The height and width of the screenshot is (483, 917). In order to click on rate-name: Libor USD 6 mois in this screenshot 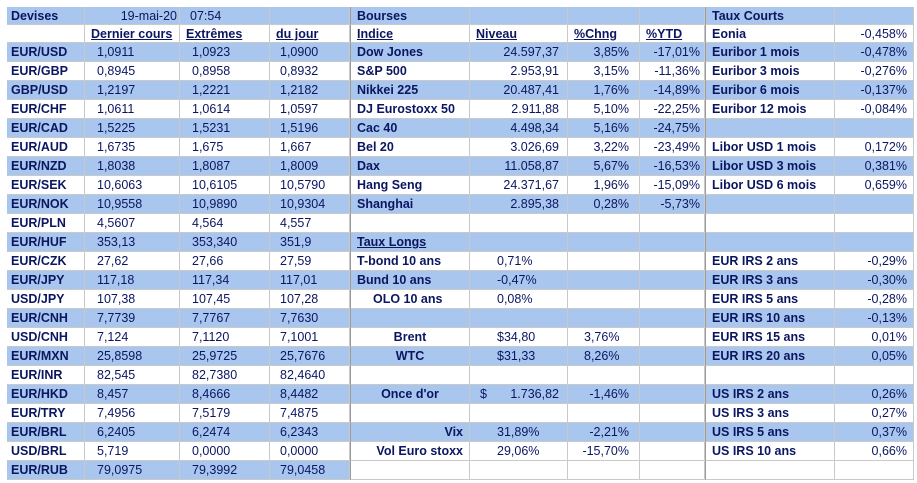, I will do `click(770, 185)`.